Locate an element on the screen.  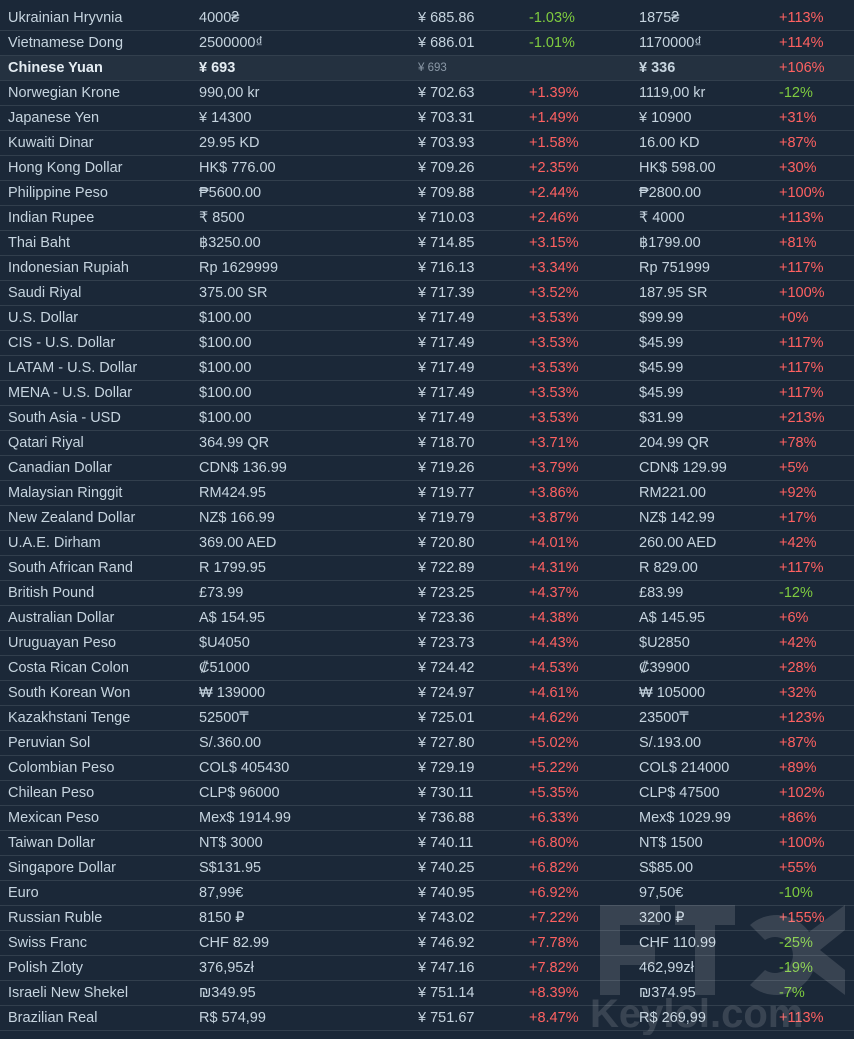
local-price: 52500₸ is located at coordinates (224, 718).